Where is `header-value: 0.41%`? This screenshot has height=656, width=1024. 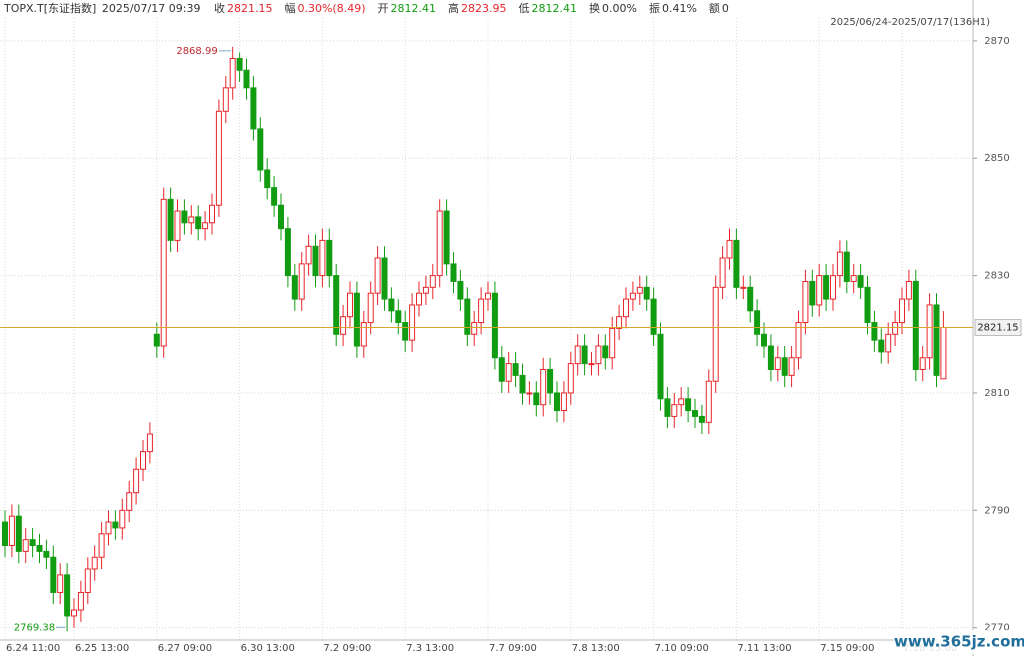 header-value: 0.41% is located at coordinates (679, 8).